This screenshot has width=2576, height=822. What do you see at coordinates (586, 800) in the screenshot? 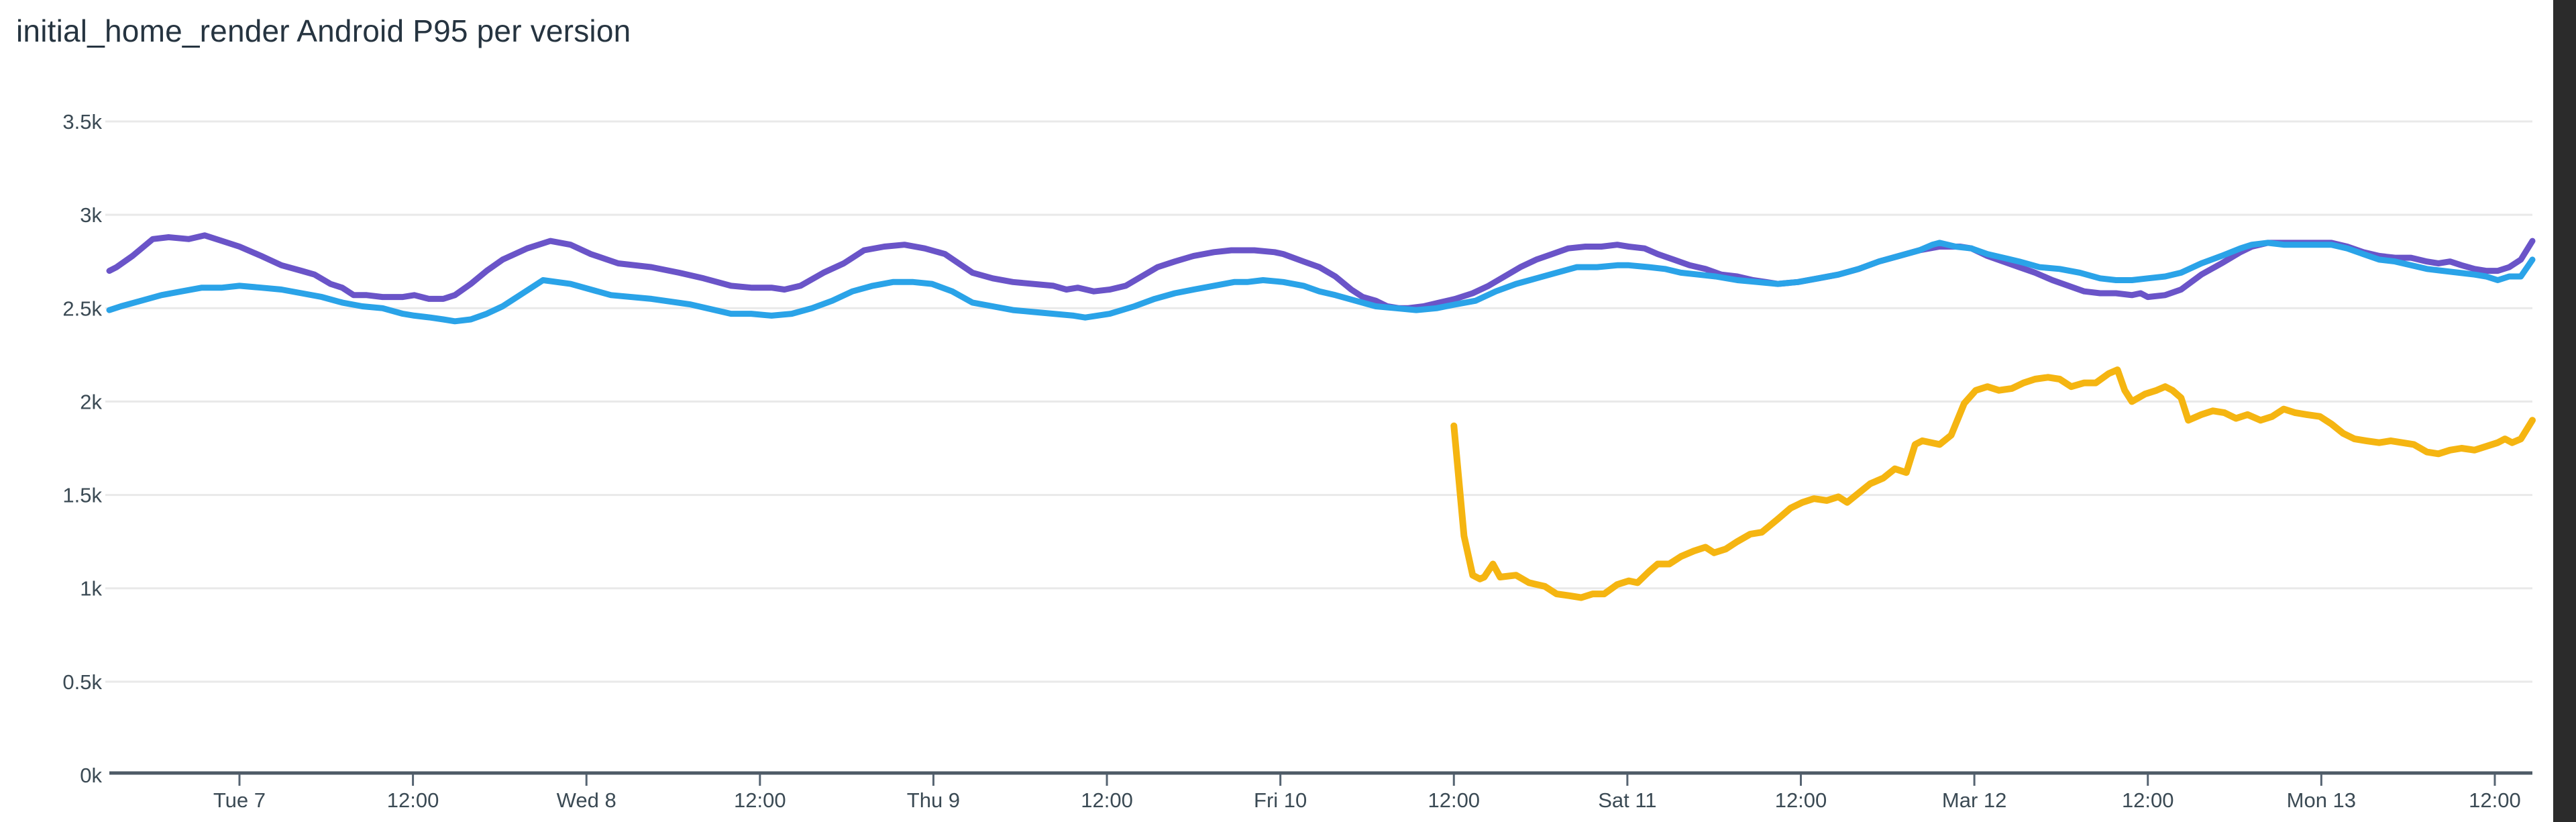
I see `svg-text: Wed 8` at bounding box center [586, 800].